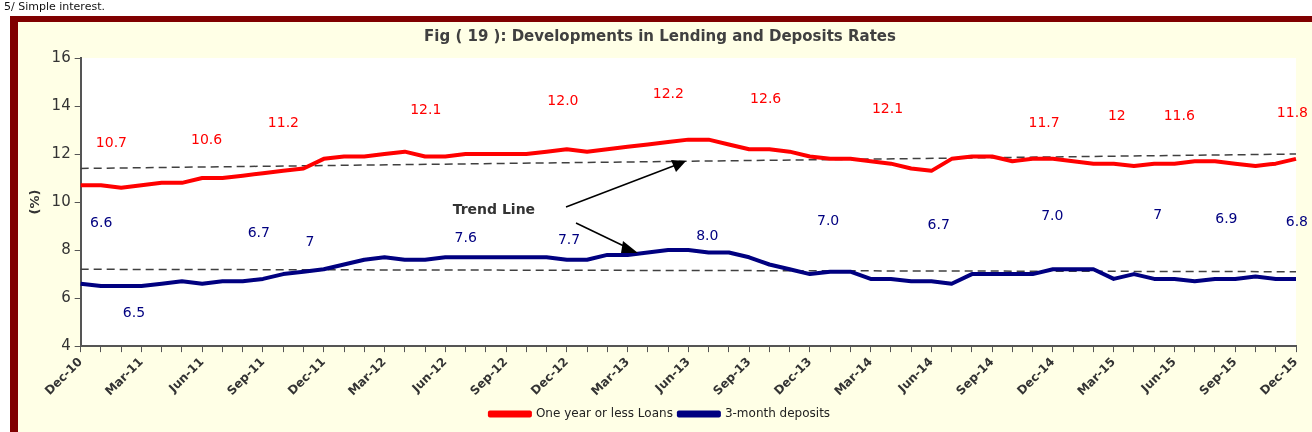 Image resolution: width=1312 pixels, height=432 pixels. I want to click on y-tick-label: 12, so click(61, 152).